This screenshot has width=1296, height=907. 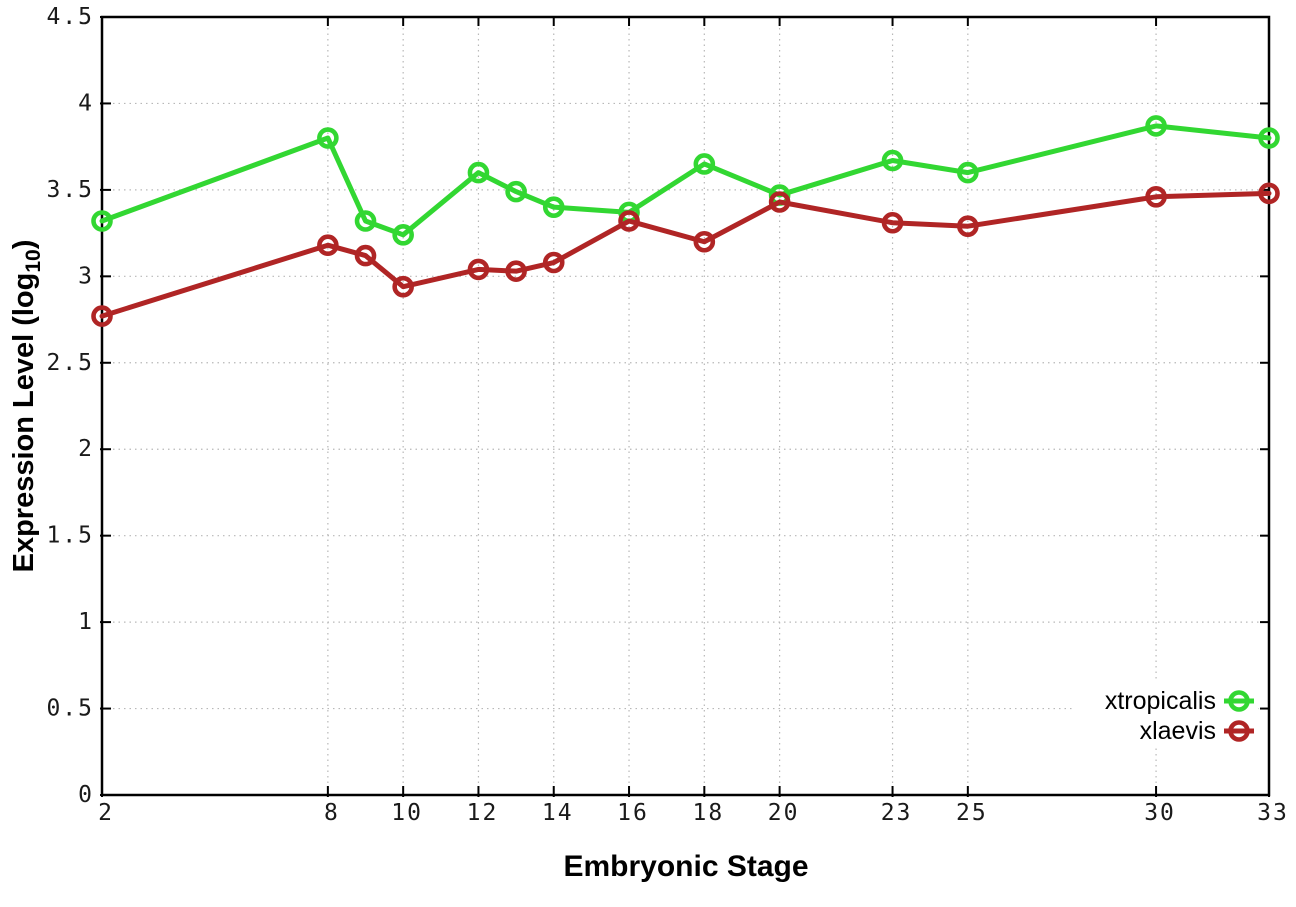 I want to click on y-axis-title: Expression Level (log10), so click(x=27, y=406).